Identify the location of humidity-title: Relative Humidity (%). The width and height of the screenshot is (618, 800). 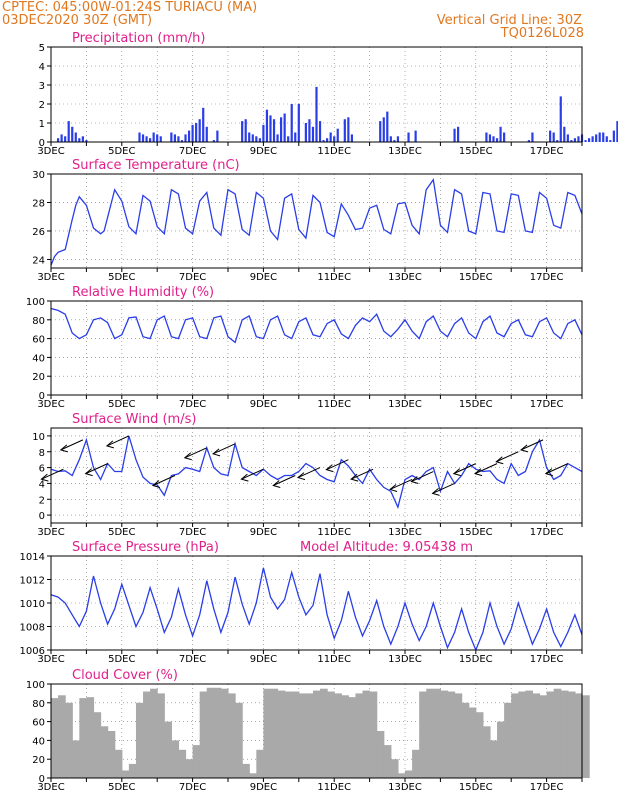
(143, 292).